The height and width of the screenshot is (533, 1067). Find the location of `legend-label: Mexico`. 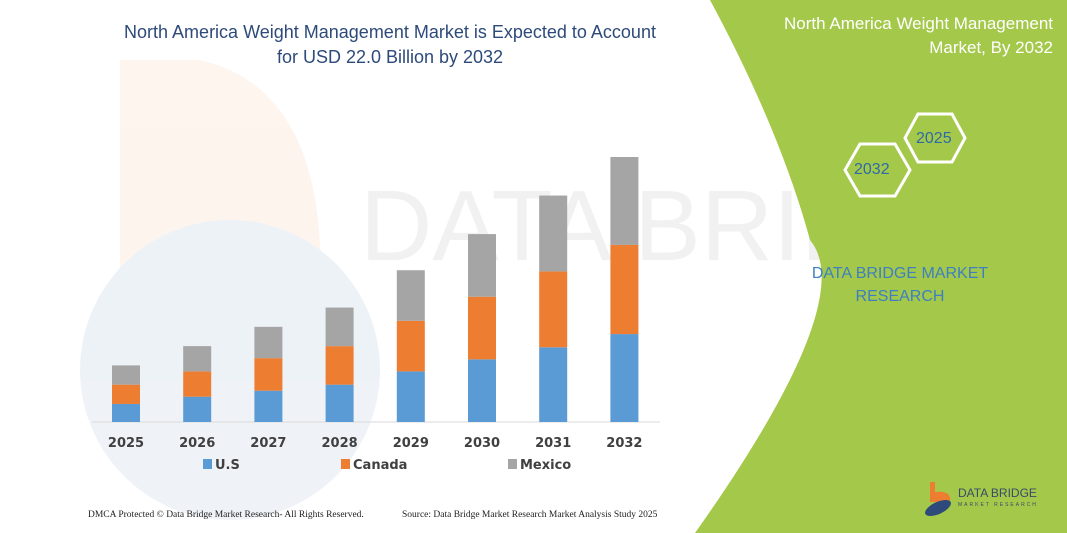

legend-label: Mexico is located at coordinates (545, 465).